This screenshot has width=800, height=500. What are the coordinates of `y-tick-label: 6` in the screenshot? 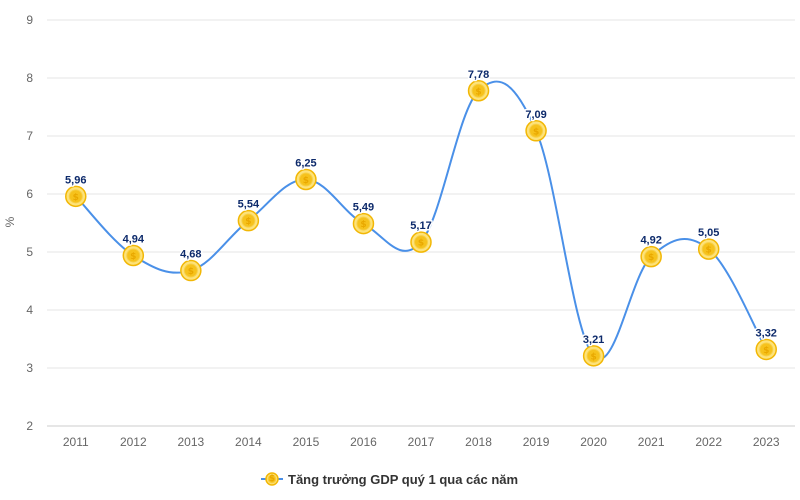 It's located at (29, 194).